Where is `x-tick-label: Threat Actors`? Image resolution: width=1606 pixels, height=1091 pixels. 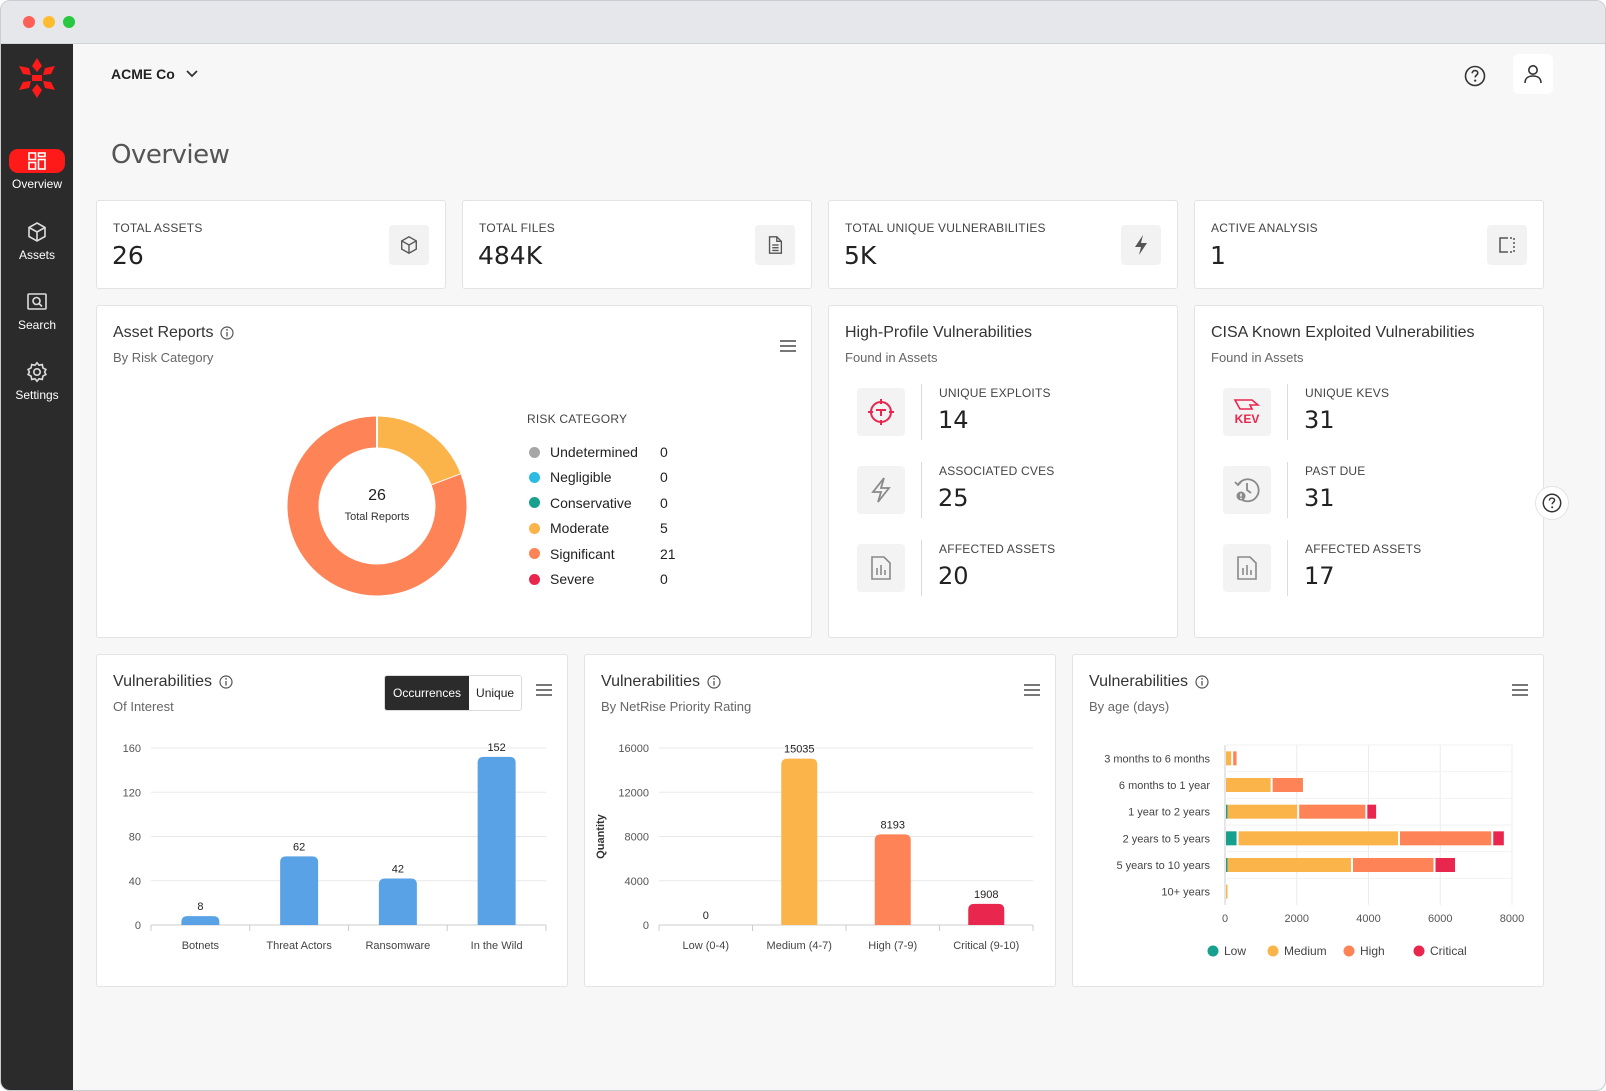
x-tick-label: Threat Actors is located at coordinates (299, 946).